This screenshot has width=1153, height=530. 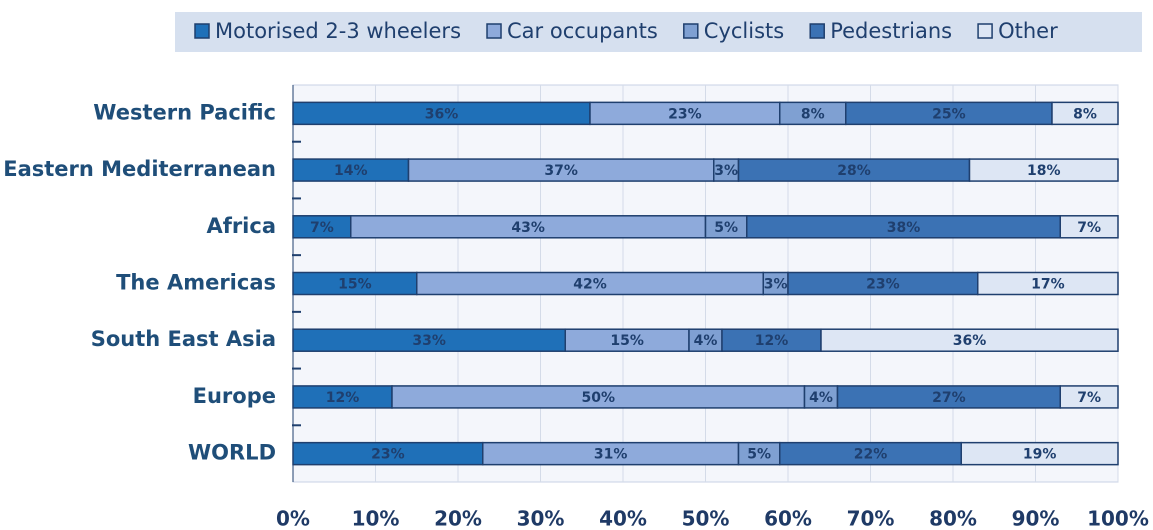 What do you see at coordinates (598, 398) in the screenshot?
I see `value-label: 50%` at bounding box center [598, 398].